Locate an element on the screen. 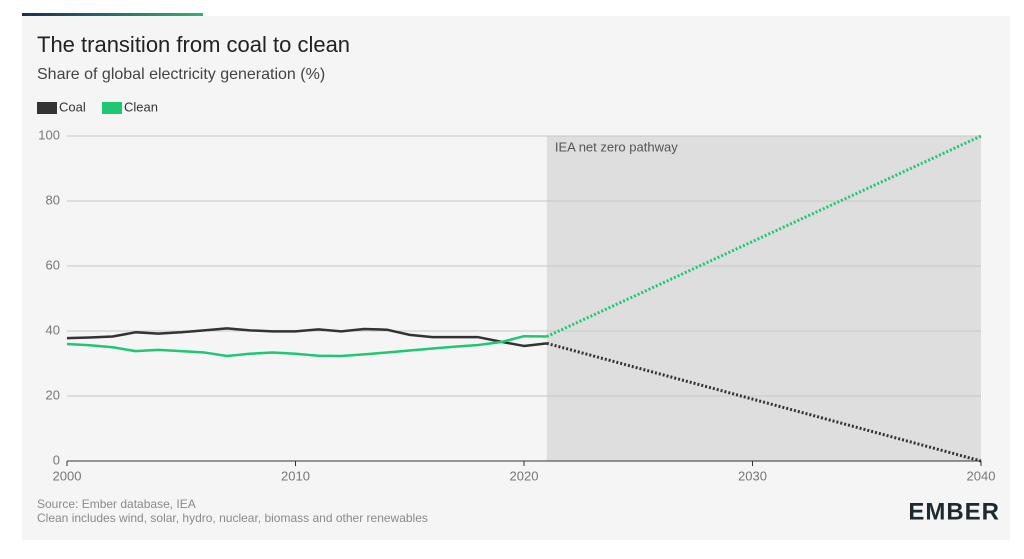 The width and height of the screenshot is (1024, 559). y-tick-label: 60 is located at coordinates (53, 264).